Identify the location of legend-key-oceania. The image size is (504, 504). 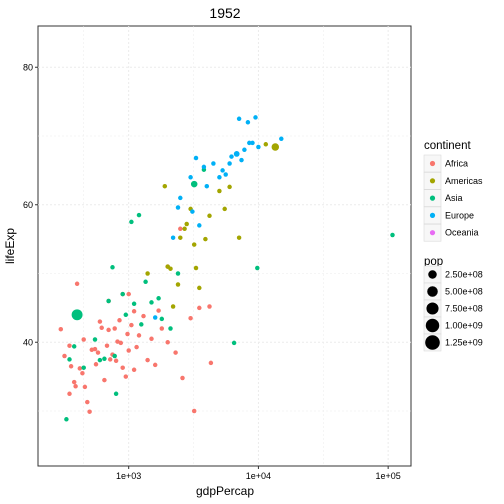
(432, 233).